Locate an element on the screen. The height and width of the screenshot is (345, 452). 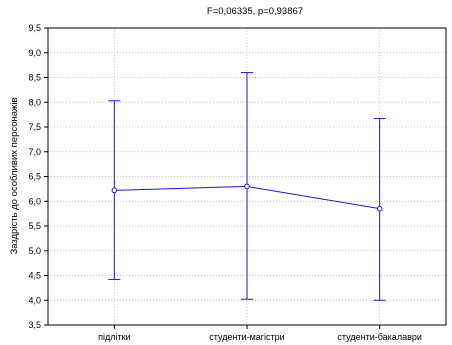
y-tick-label: 4,5 is located at coordinates (34, 276).